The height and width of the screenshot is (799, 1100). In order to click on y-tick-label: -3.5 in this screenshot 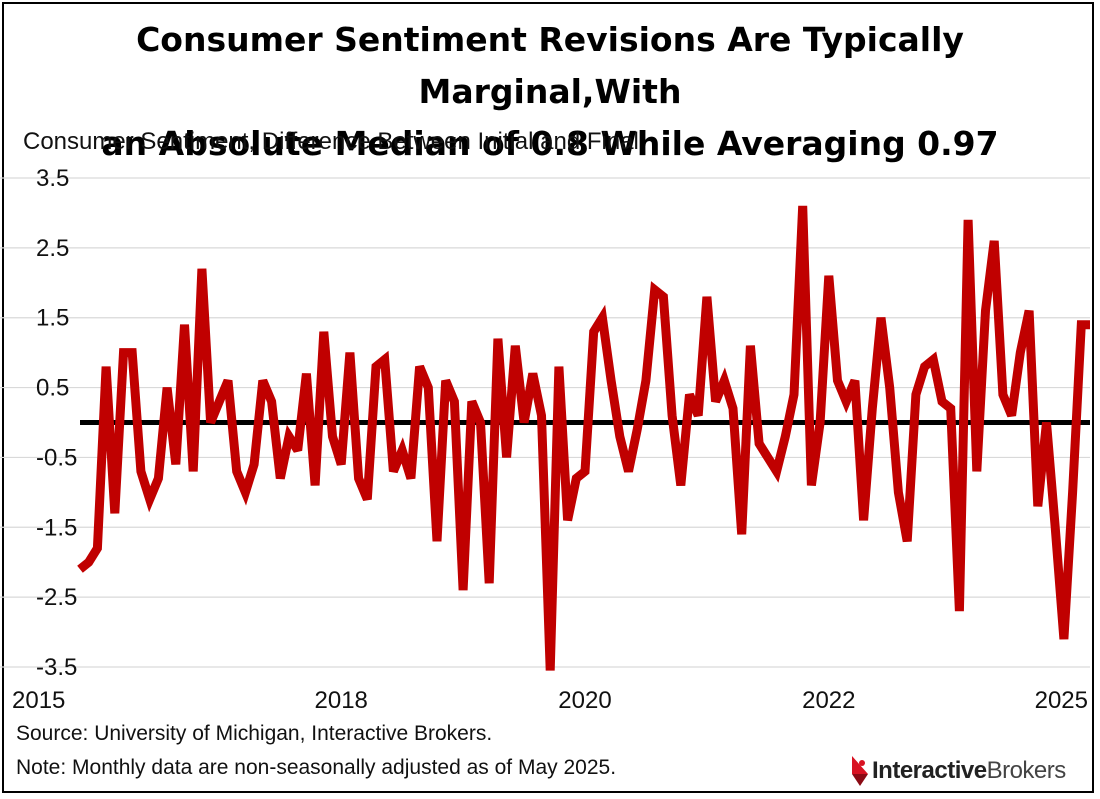, I will do `click(56, 667)`.